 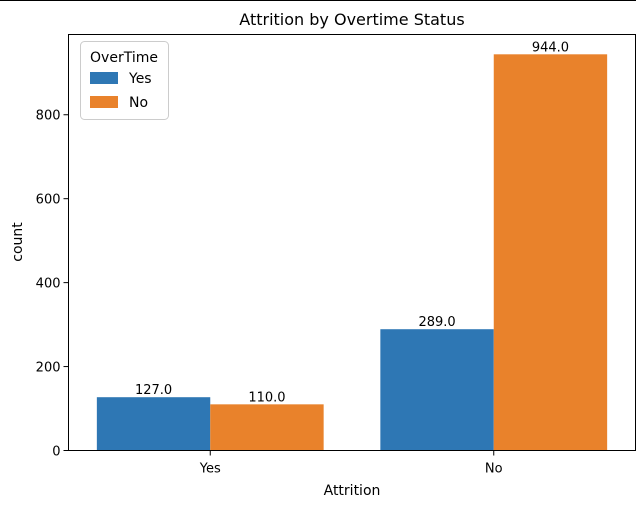 I want to click on y-tick-label: 0, so click(x=56, y=452).